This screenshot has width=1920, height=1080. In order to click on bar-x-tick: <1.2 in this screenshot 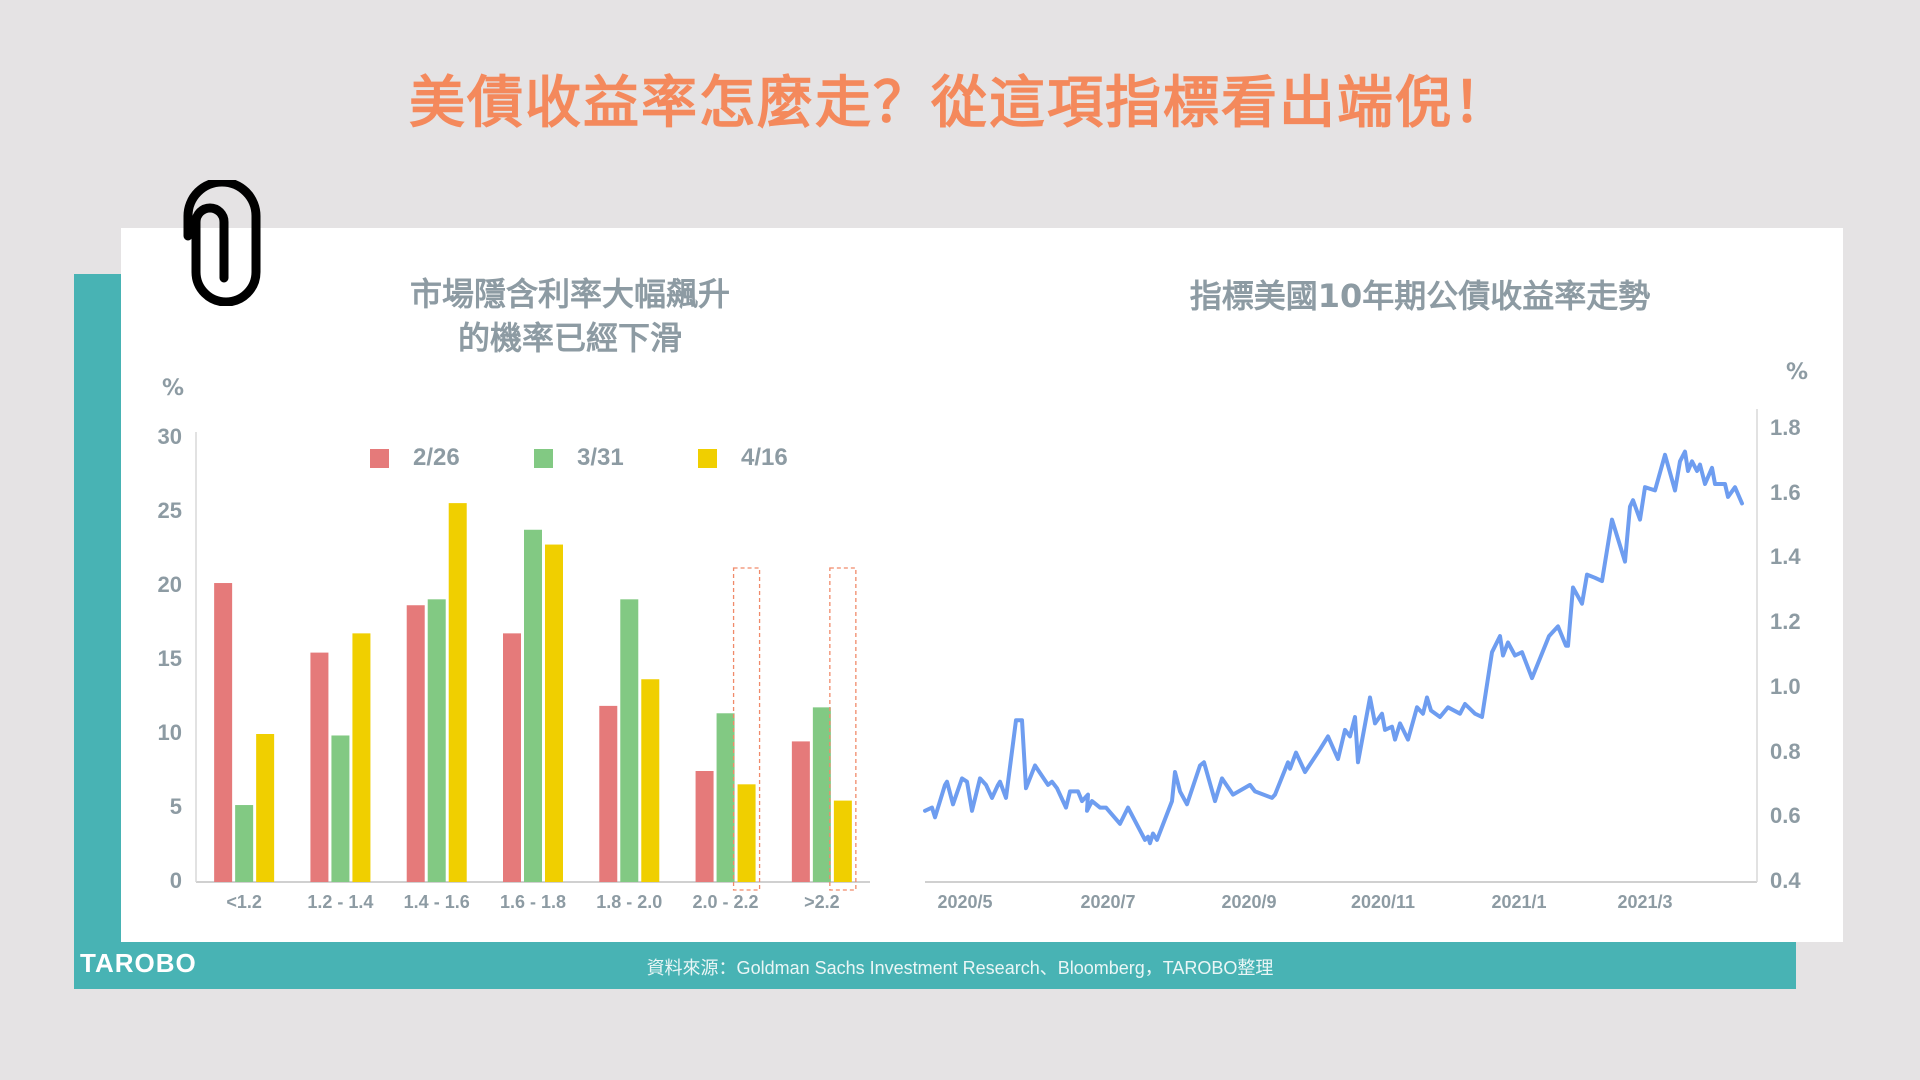, I will do `click(244, 902)`.